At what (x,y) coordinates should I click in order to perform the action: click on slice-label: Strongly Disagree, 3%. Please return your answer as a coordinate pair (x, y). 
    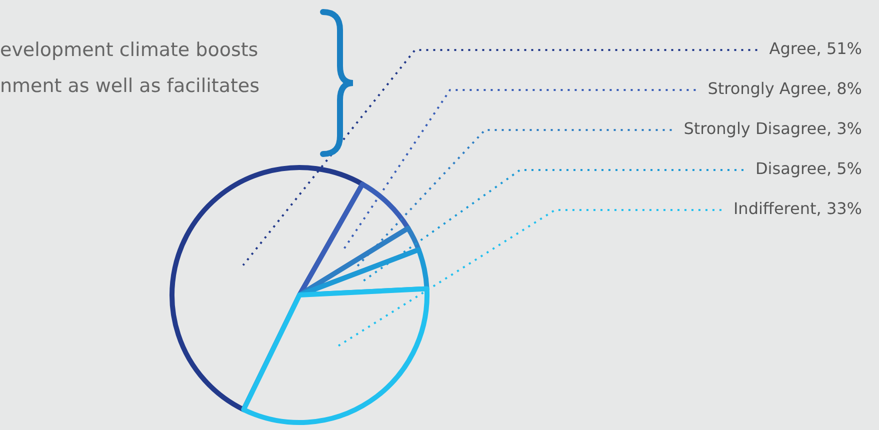
    Looking at the image, I should click on (773, 128).